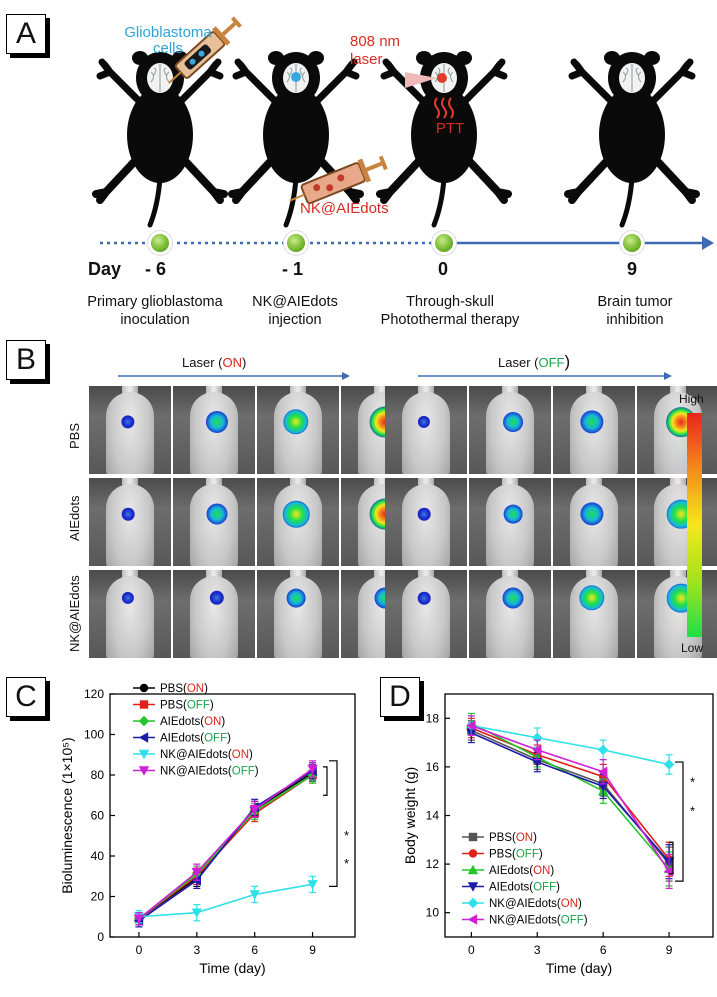 The width and height of the screenshot is (717, 997). Describe the element at coordinates (94, 735) in the screenshot. I see `y-tick-label: 100` at that location.